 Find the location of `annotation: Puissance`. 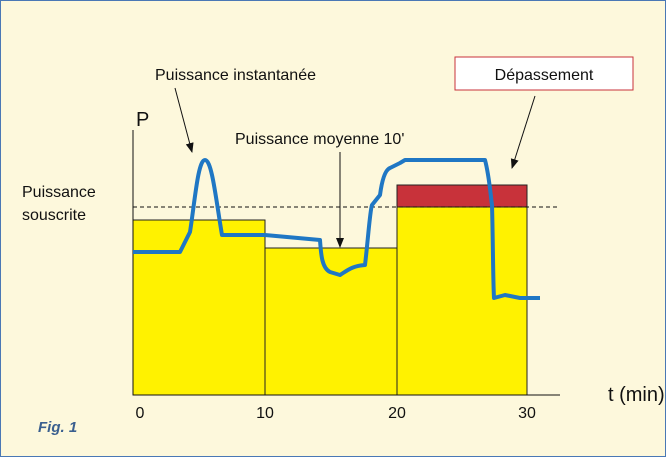

annotation: Puissance is located at coordinates (59, 192).